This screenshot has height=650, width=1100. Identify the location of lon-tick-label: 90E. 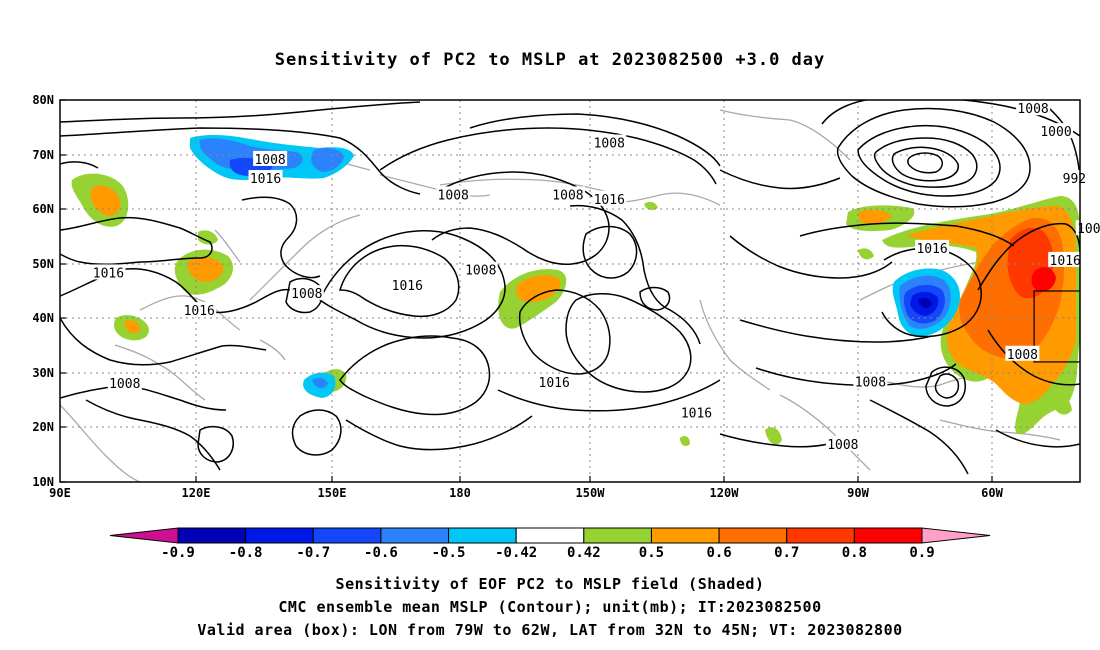
(60, 493).